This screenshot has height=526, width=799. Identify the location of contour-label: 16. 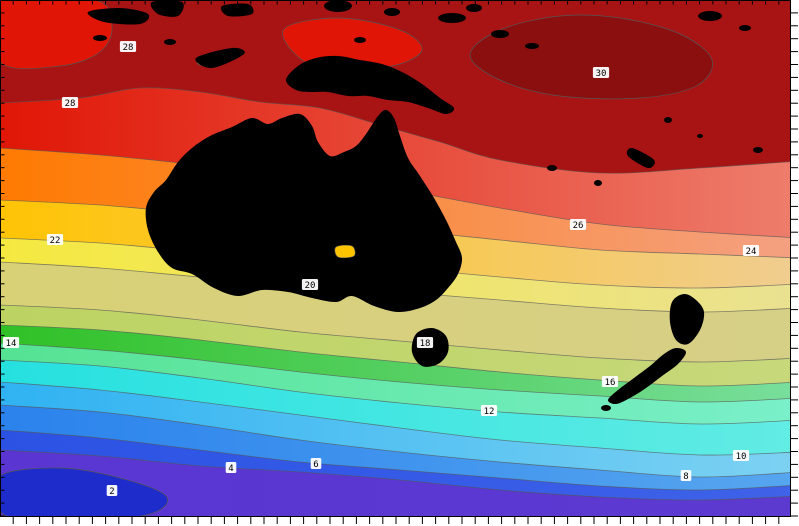
(610, 382).